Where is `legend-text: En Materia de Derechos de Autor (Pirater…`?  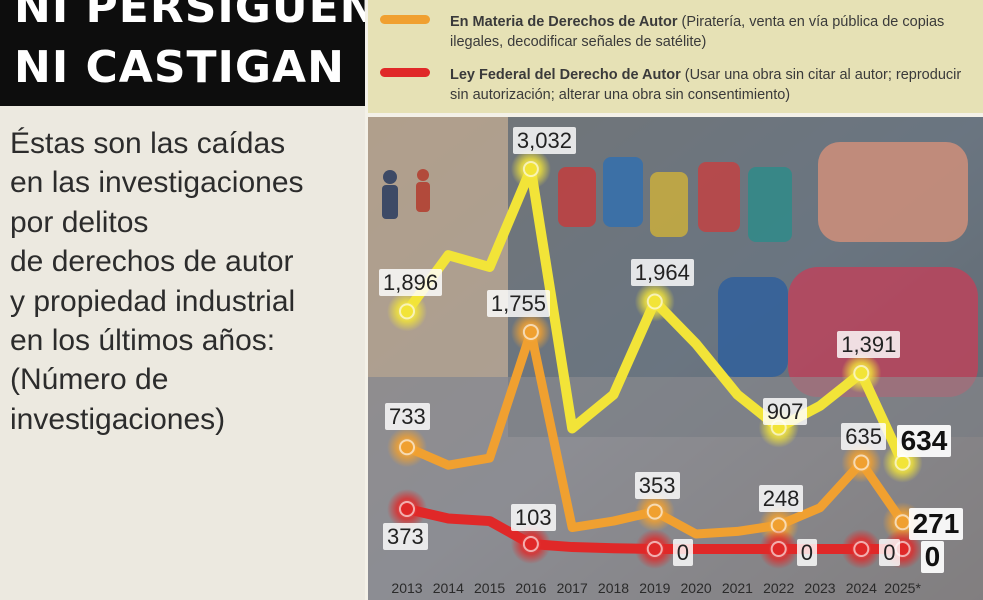
legend-text: En Materia de Derechos de Autor (Pirater… is located at coordinates (710, 32).